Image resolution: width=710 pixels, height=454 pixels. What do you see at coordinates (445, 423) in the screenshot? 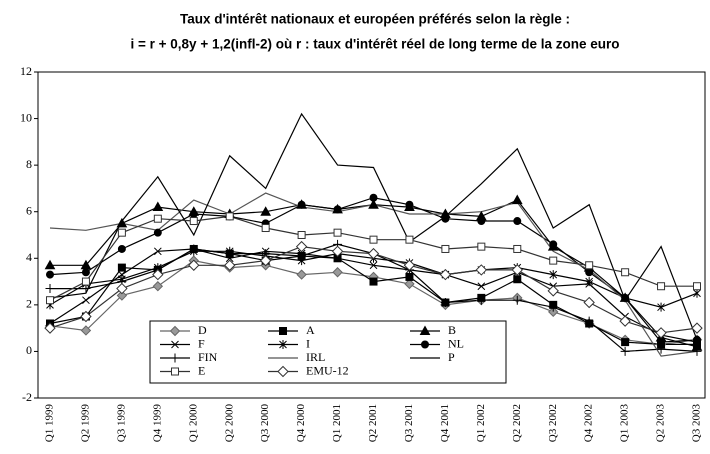
I see `x-tick-label: Q4 2001` at bounding box center [445, 423].